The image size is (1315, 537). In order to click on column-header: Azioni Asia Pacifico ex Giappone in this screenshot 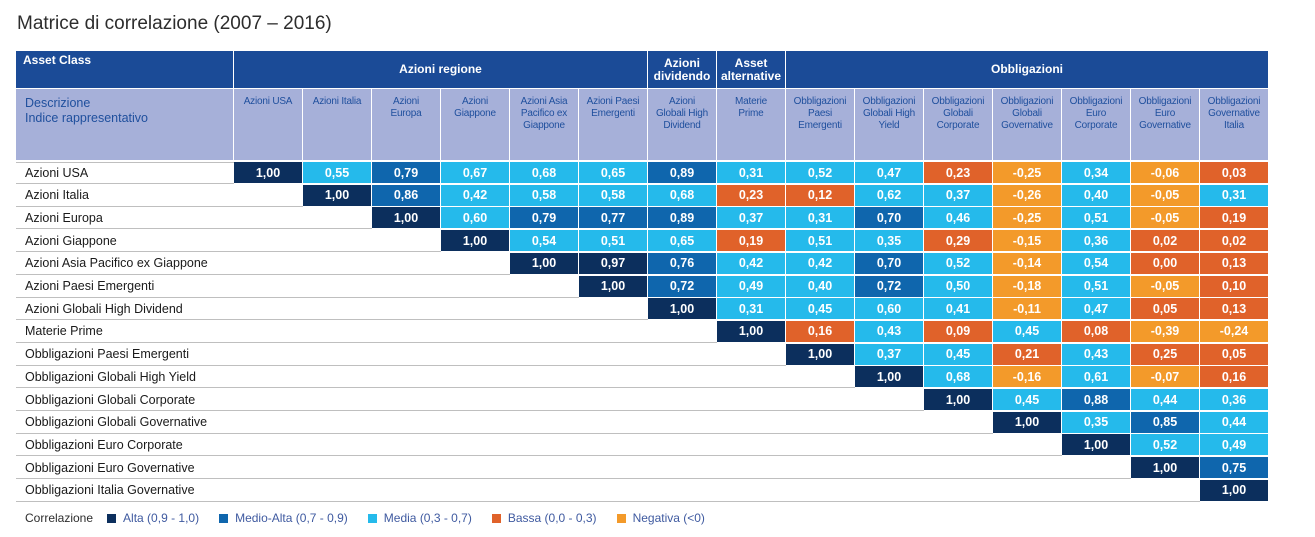, I will do `click(544, 124)`.